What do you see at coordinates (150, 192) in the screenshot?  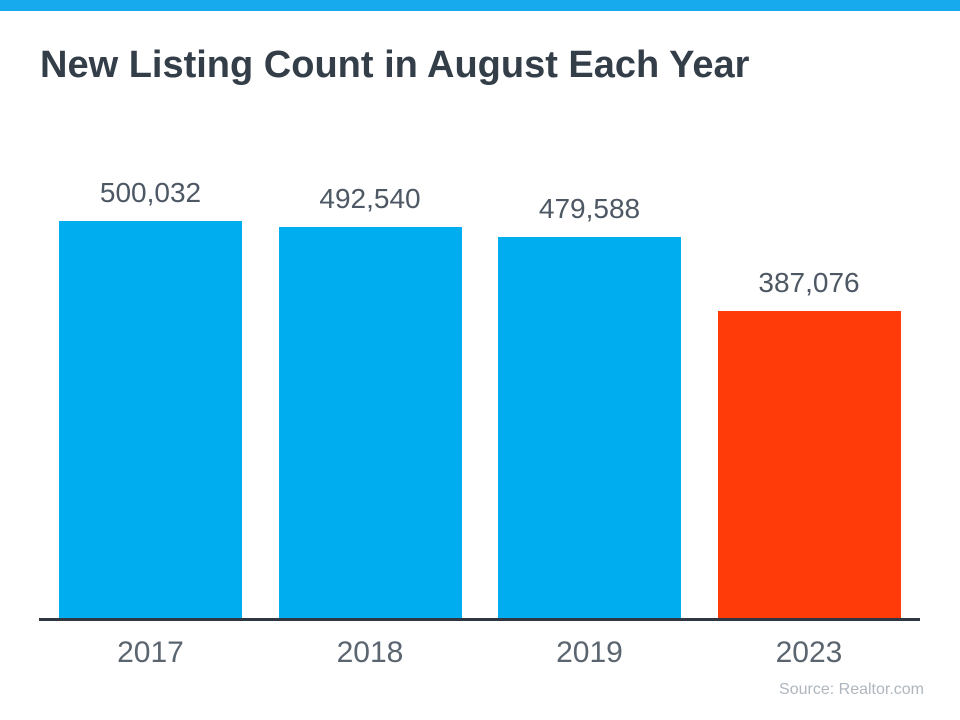 I see `bar-value-label-2017: 500,032` at bounding box center [150, 192].